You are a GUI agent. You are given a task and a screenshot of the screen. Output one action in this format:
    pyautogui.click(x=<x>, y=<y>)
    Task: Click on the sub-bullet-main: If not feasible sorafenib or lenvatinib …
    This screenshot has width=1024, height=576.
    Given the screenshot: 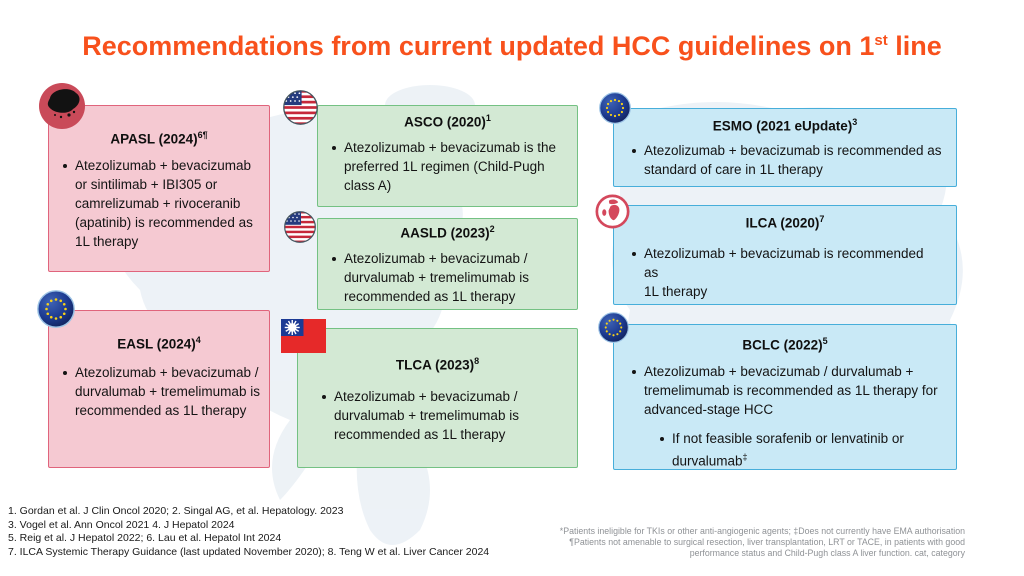 What is the action you would take?
    pyautogui.click(x=788, y=449)
    